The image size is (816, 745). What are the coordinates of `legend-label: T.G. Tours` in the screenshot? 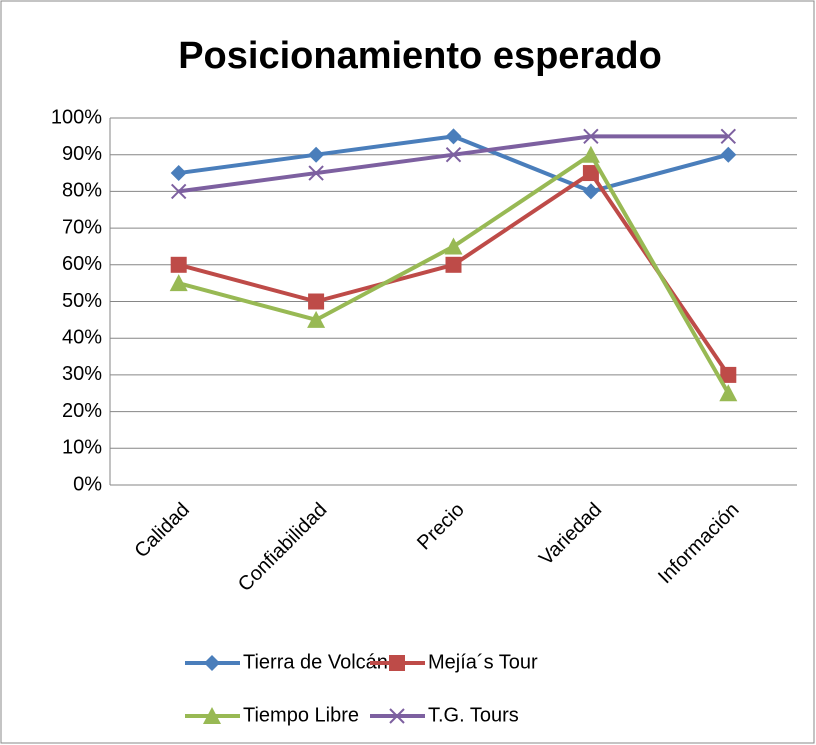 It's located at (473, 715).